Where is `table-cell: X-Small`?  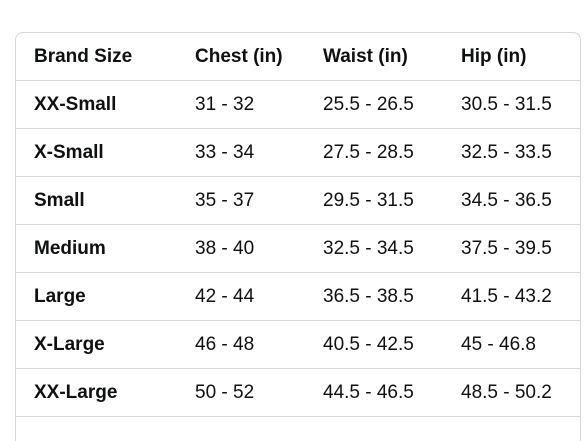
table-cell: X-Small is located at coordinates (69, 152).